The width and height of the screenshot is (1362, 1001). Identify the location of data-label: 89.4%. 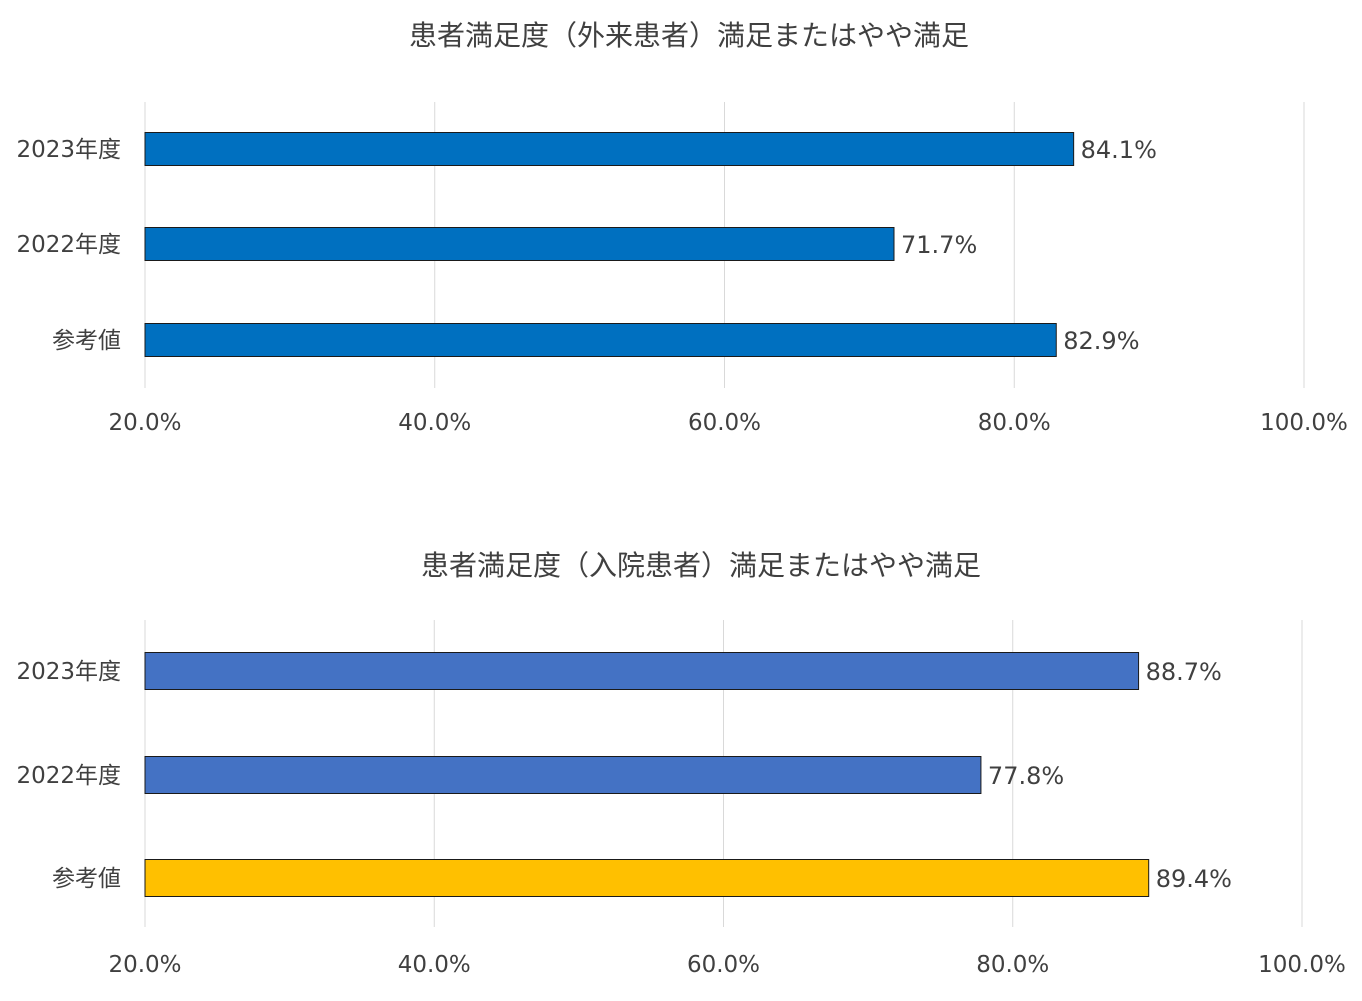
(1194, 879).